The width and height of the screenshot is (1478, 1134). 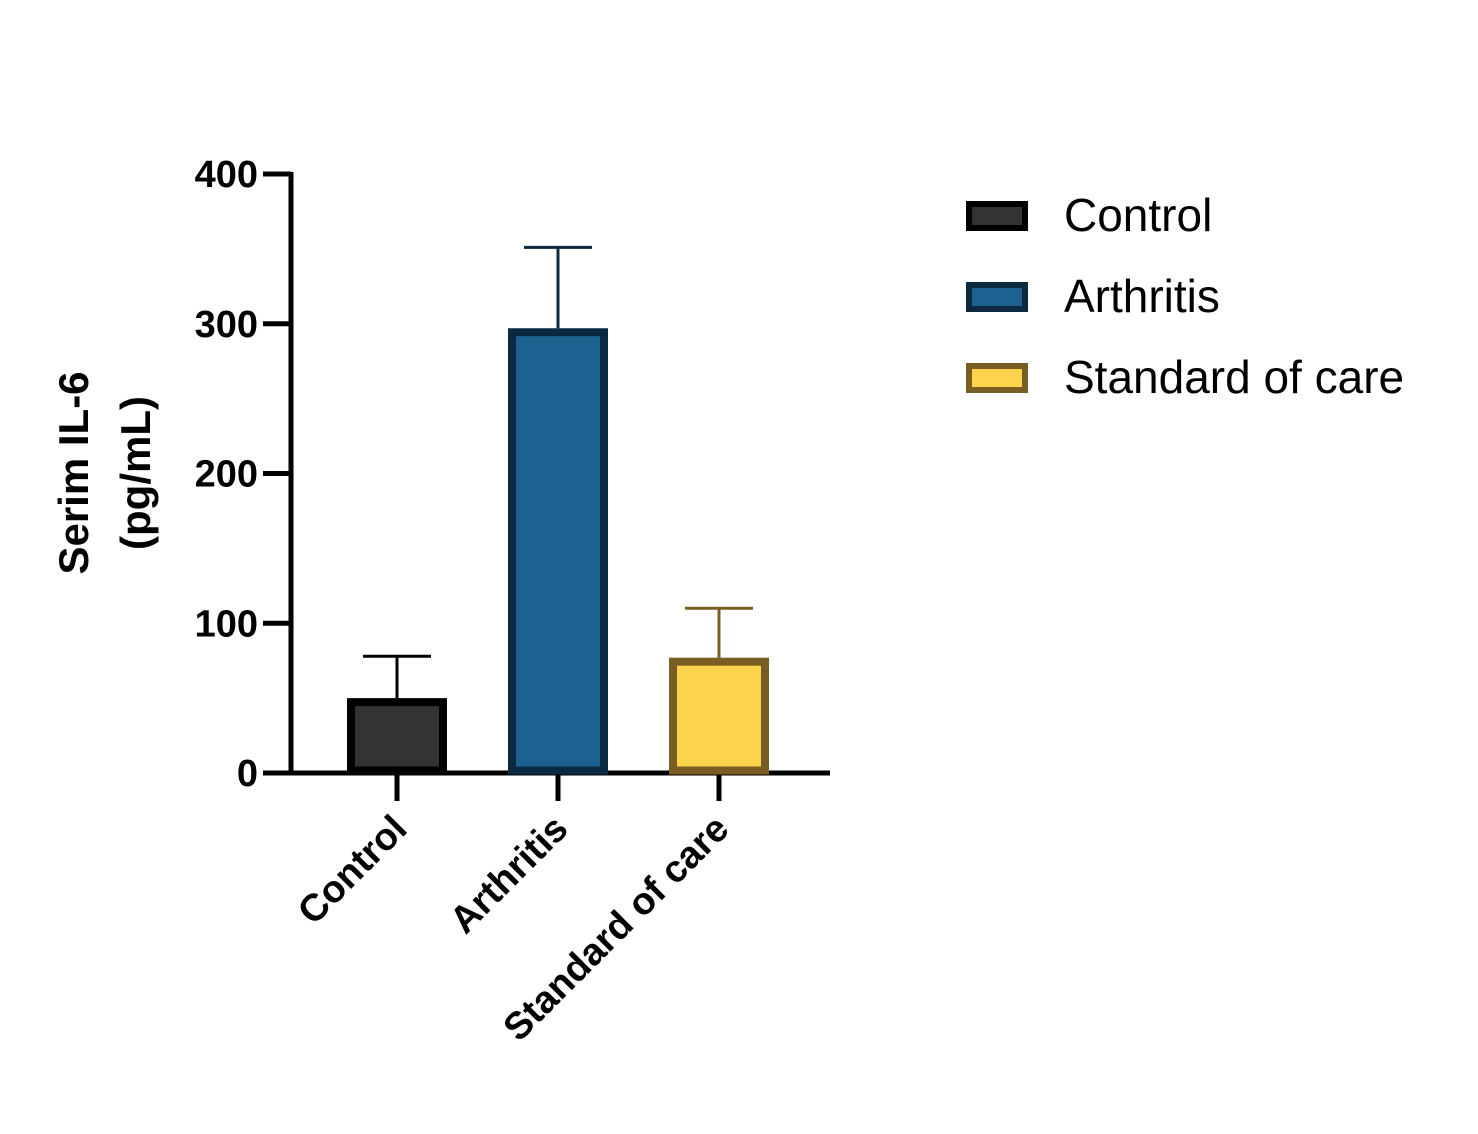 I want to click on bar-standard-of-care, so click(x=719, y=716).